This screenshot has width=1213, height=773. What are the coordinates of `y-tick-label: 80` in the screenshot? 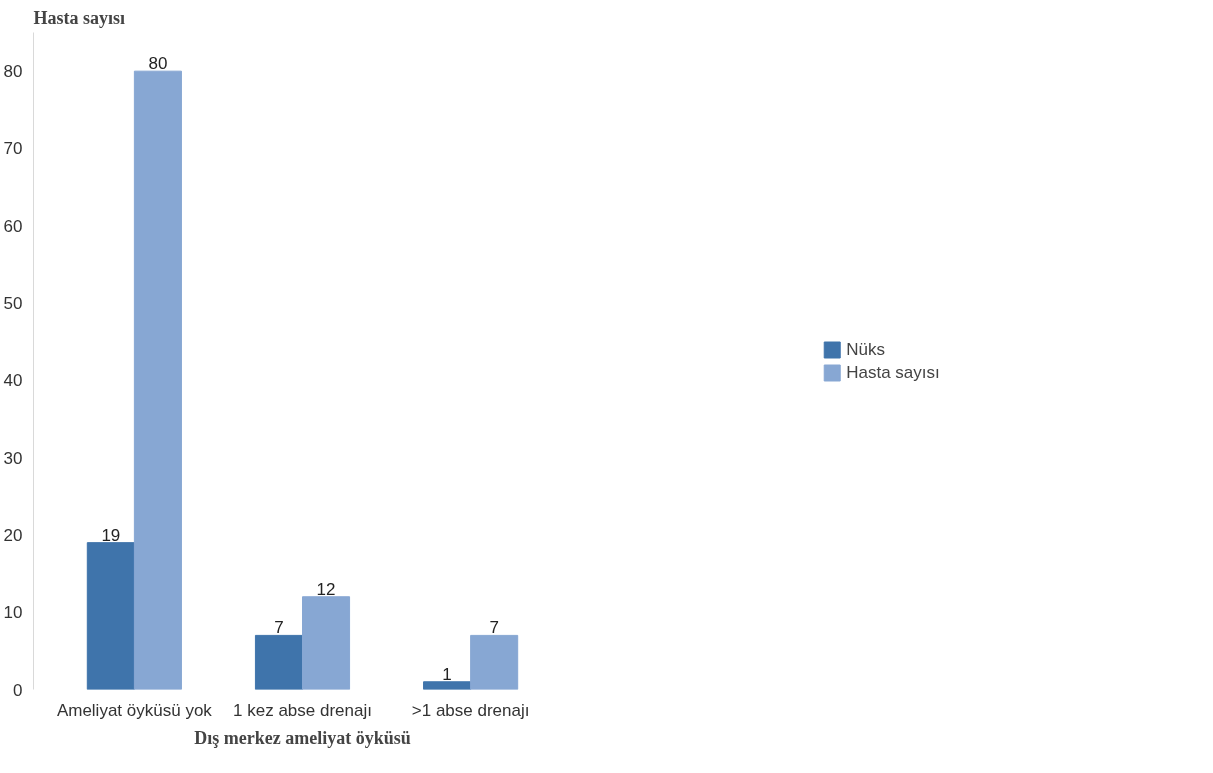 It's located at (13, 72).